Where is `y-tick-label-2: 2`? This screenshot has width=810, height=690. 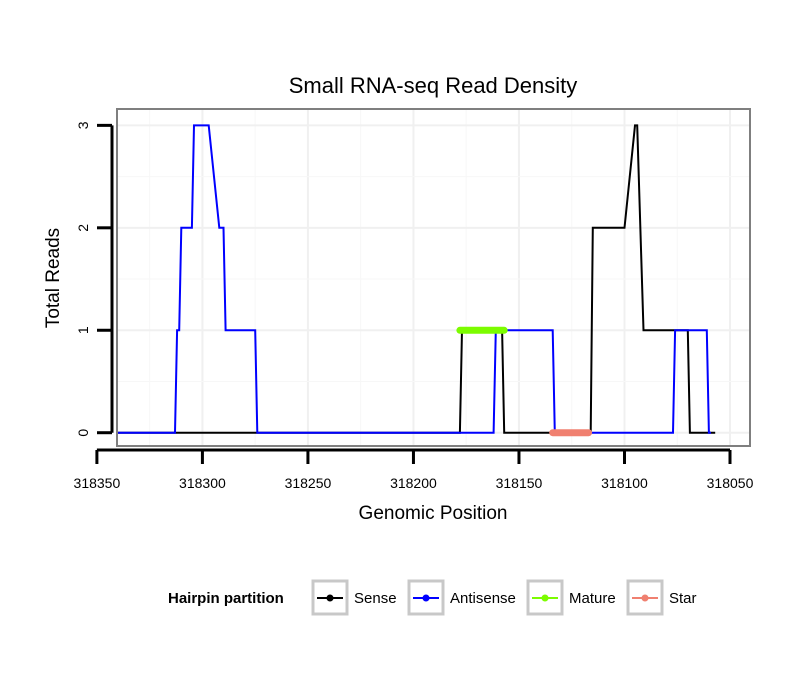 y-tick-label-2: 2 is located at coordinates (83, 228).